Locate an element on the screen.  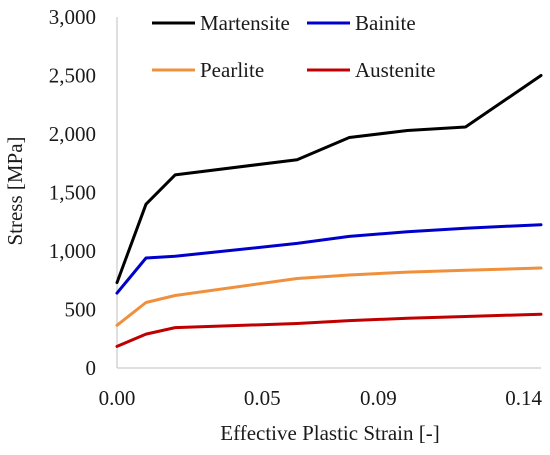
y-axis-title: Stress [MPa] is located at coordinates (15, 190).